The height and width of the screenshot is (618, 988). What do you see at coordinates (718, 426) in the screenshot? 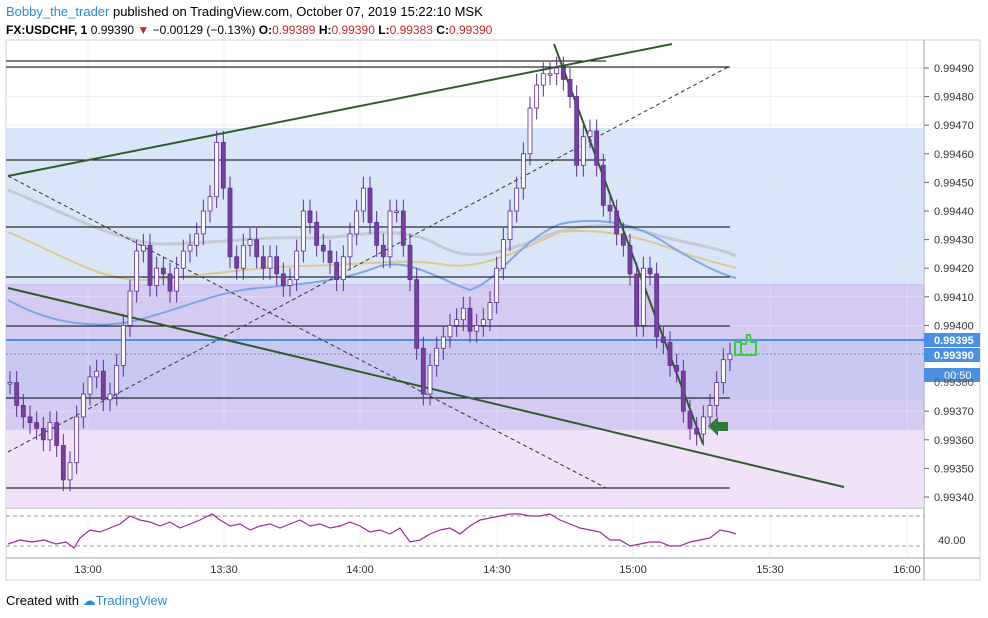
I see `arrow-left-icon` at bounding box center [718, 426].